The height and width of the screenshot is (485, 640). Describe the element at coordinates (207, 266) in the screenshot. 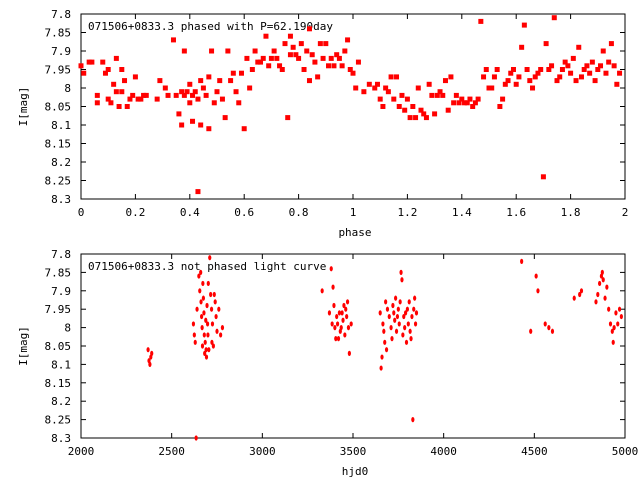

I see `chart-title: 071506+0833.3 not phased light curve` at that location.